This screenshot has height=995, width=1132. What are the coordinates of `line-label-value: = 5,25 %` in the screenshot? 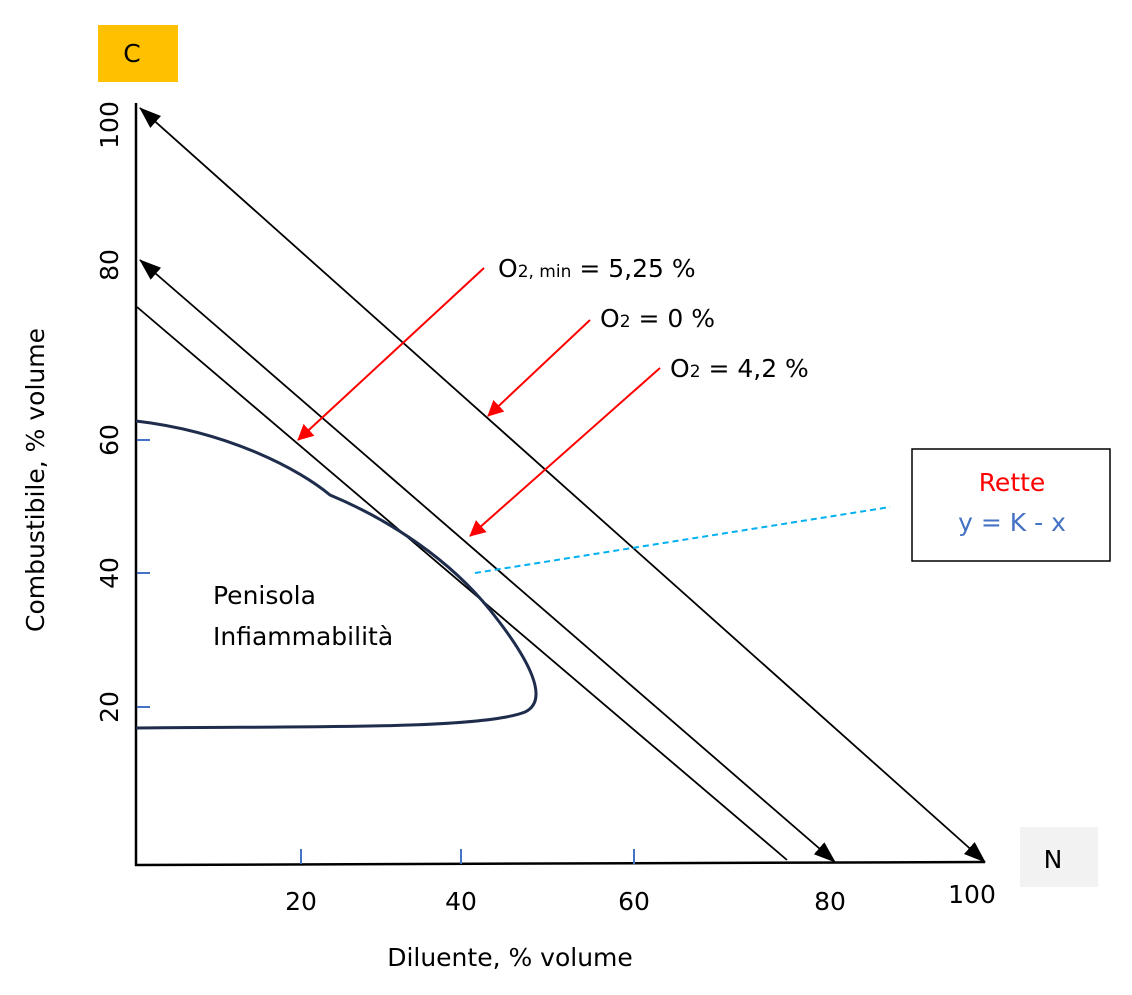 It's located at (633, 268).